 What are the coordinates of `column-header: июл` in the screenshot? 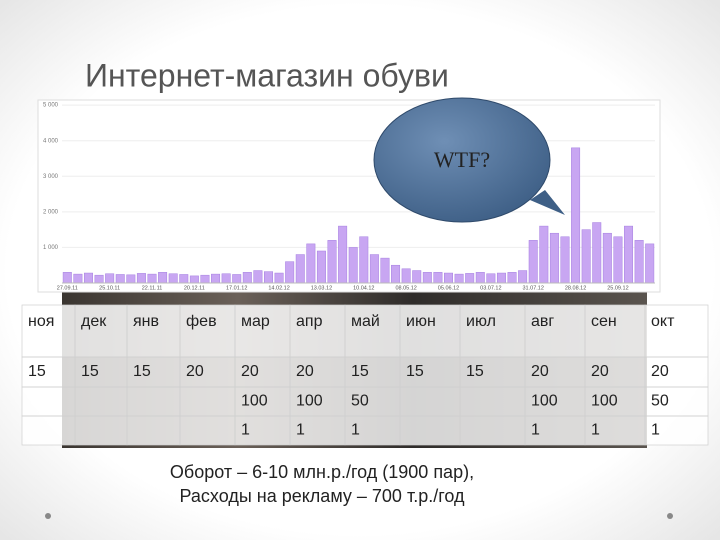 It's located at (481, 321).